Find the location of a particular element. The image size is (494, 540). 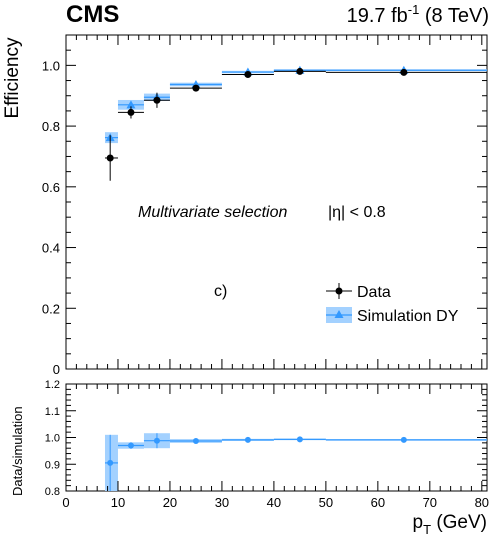

x-tick-label: 10 is located at coordinates (118, 502).